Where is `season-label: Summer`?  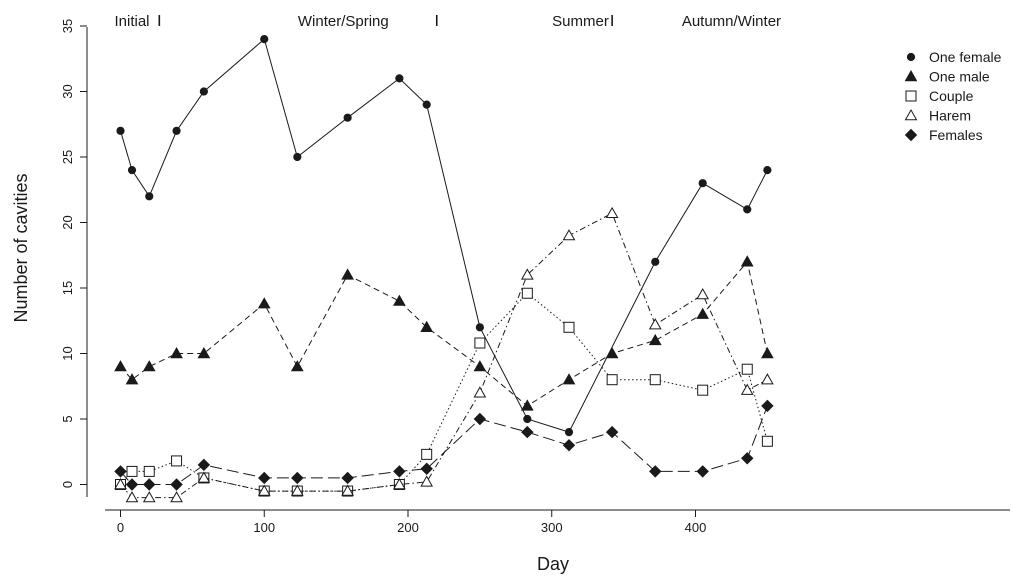
season-label: Summer is located at coordinates (580, 21).